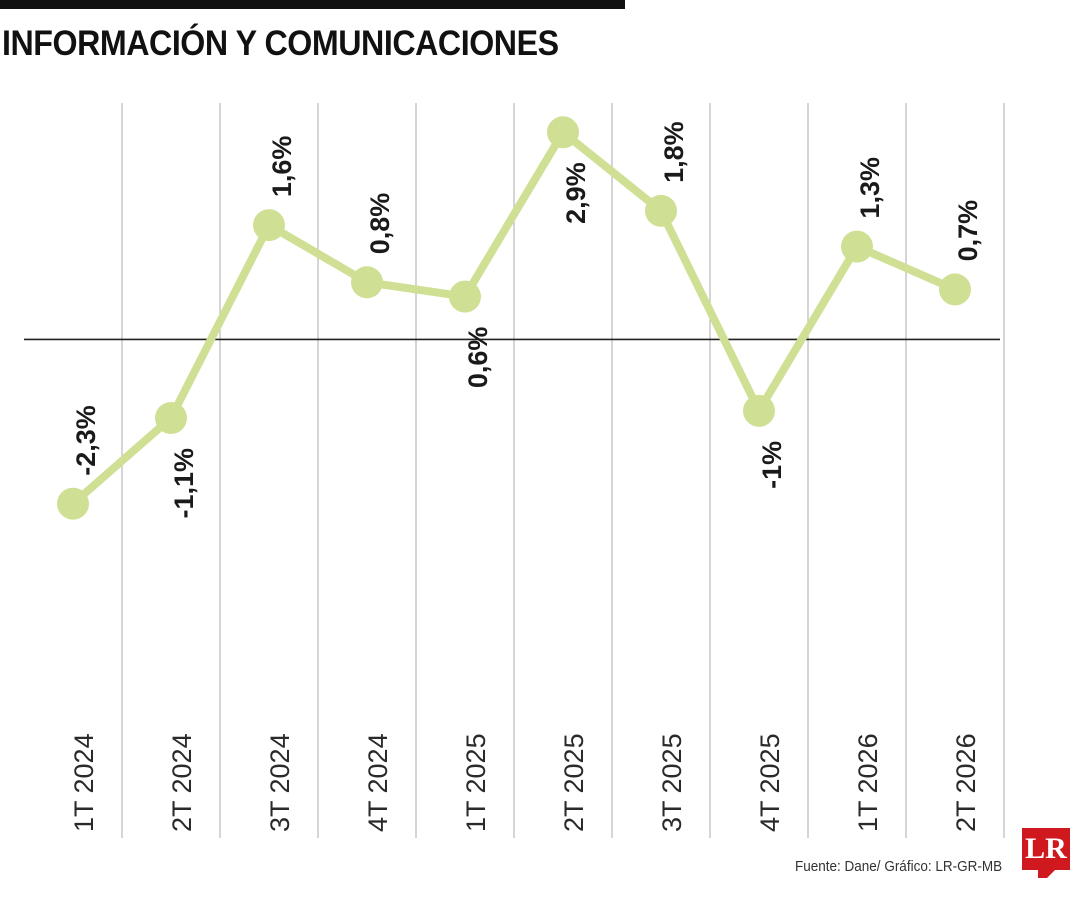  Describe the element at coordinates (772, 465) in the screenshot. I see `data-label: -1%` at that location.